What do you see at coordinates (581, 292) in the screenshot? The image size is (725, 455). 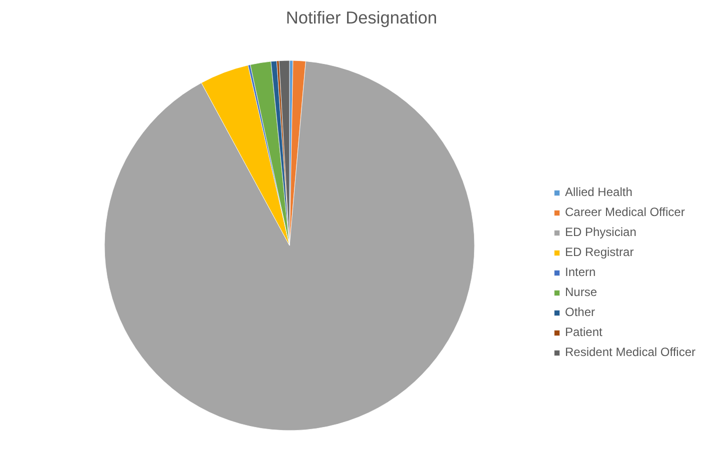 I see `legend-label: Nurse` at bounding box center [581, 292].